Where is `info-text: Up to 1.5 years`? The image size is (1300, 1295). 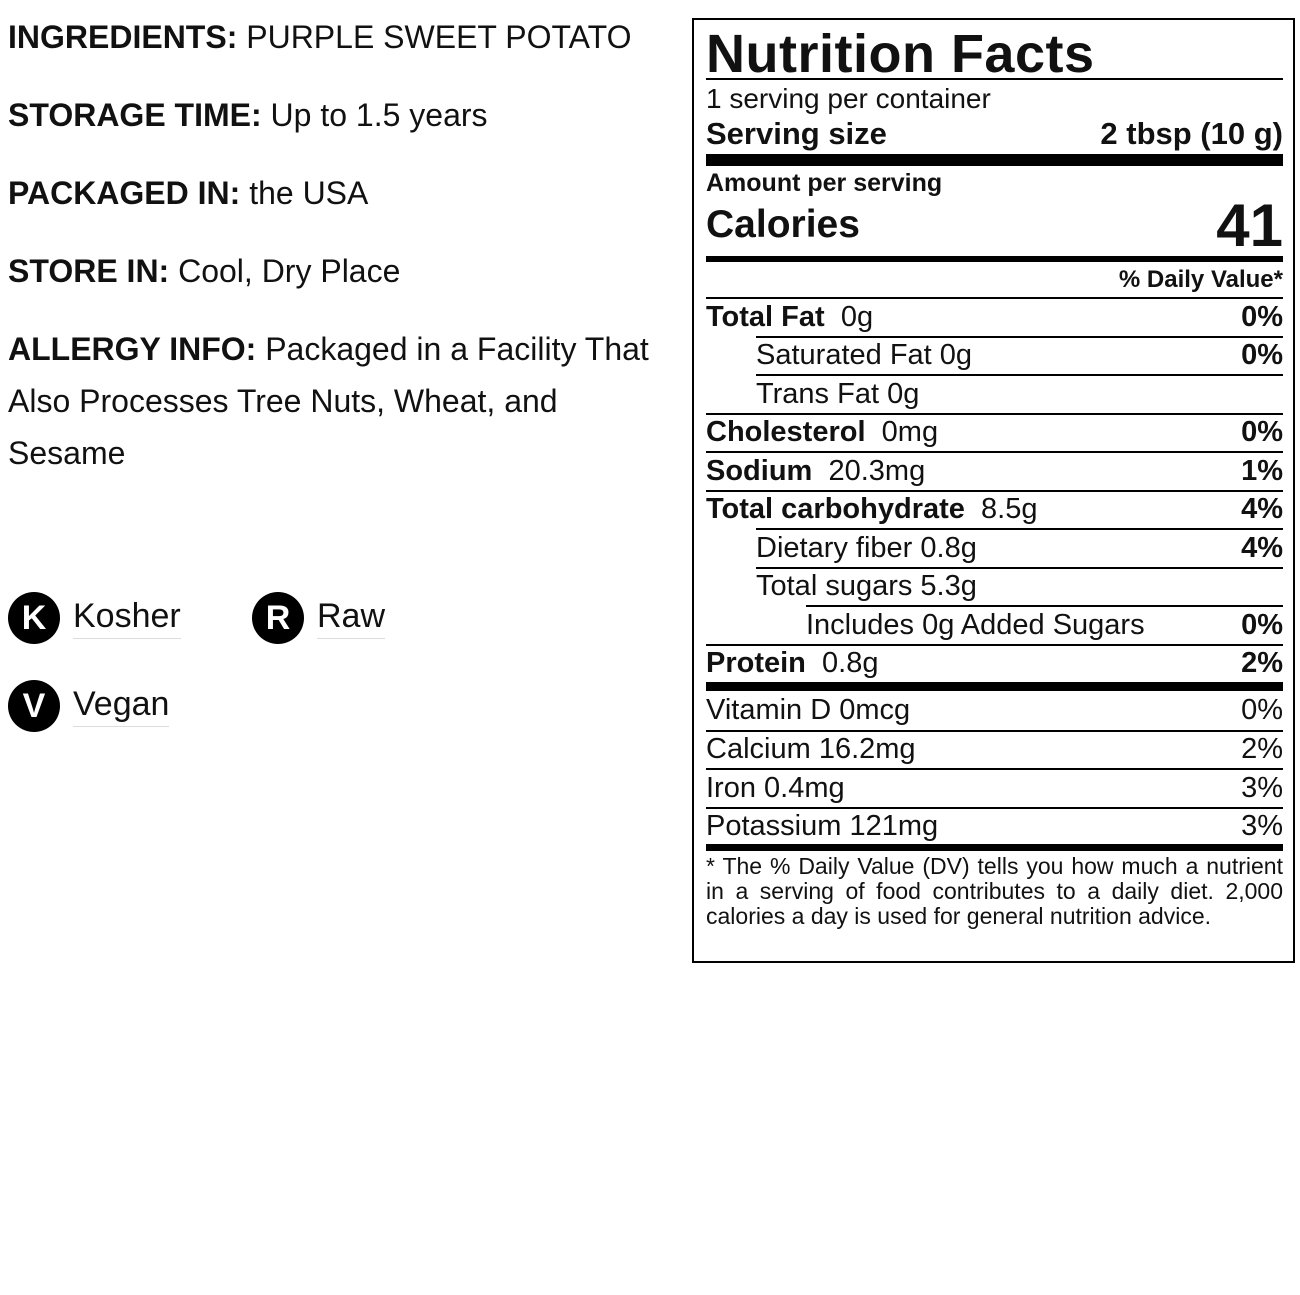
info-text: Up to 1.5 years is located at coordinates (379, 115).